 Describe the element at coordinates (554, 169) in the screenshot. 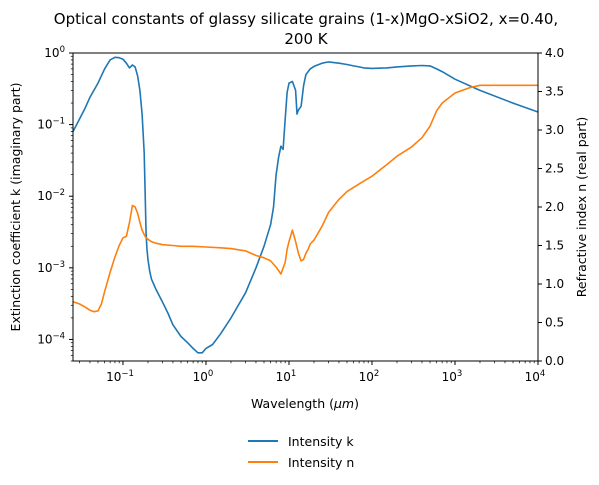

I see `y-right-tick-label: 2.5` at that location.